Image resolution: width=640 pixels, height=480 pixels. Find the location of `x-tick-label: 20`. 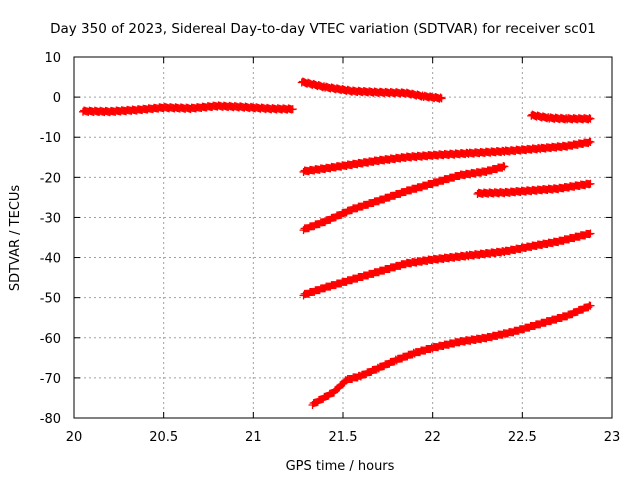

x-tick-label: 20 is located at coordinates (74, 437).